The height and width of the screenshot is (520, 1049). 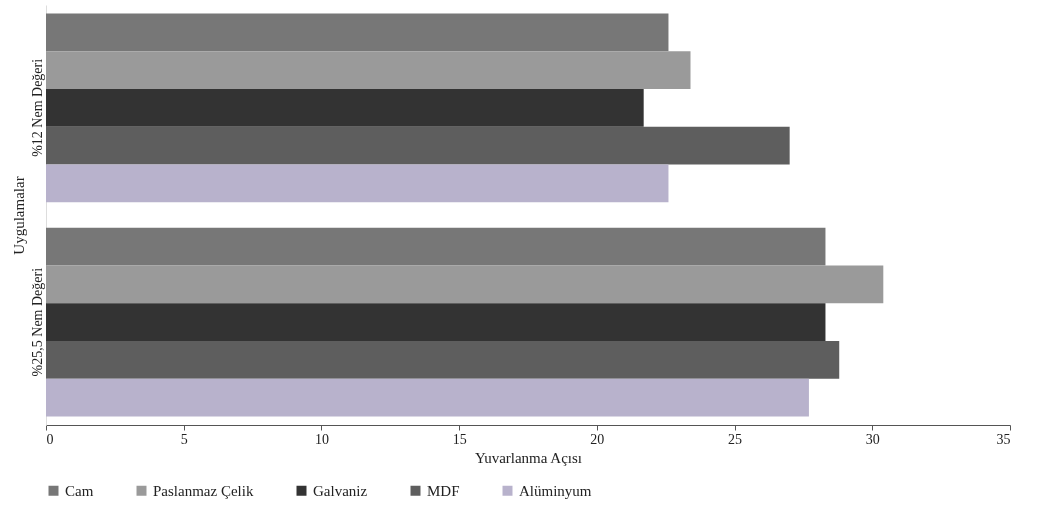 I want to click on legend-label: Paslanmaz Çelik, so click(x=203, y=490).